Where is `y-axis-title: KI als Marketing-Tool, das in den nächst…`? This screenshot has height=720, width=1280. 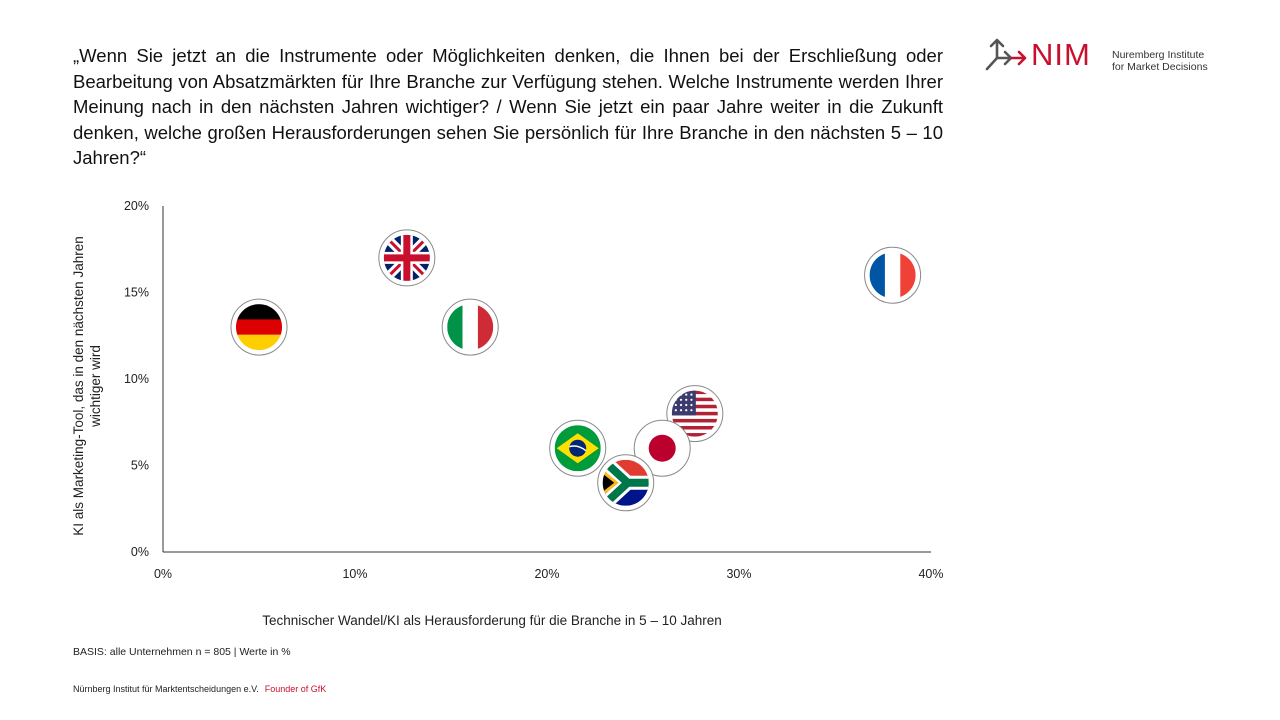 y-axis-title: KI als Marketing-Tool, das in den nächst… is located at coordinates (87, 385).